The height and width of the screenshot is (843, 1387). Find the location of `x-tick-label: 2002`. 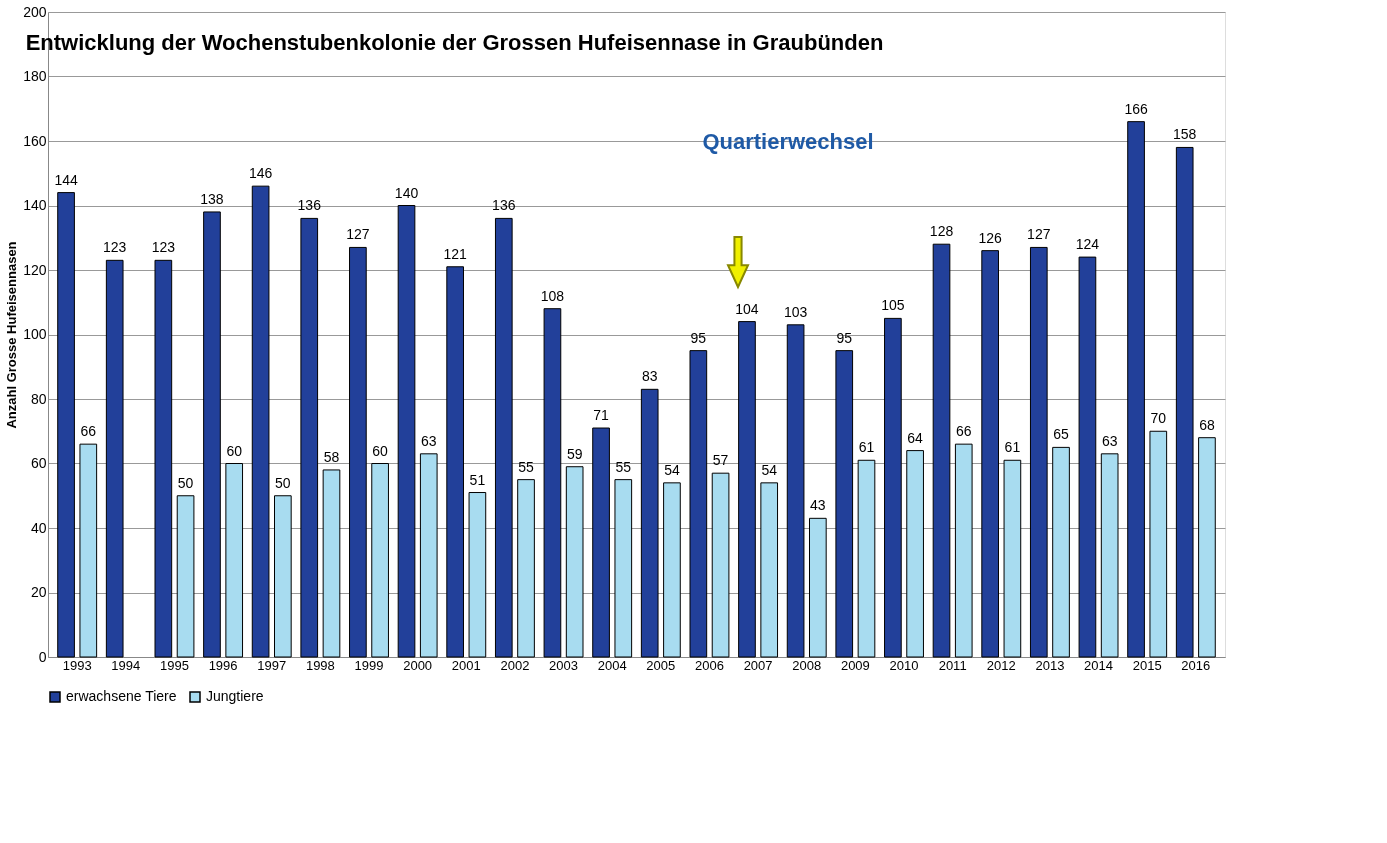

x-tick-label: 2002 is located at coordinates (515, 665).